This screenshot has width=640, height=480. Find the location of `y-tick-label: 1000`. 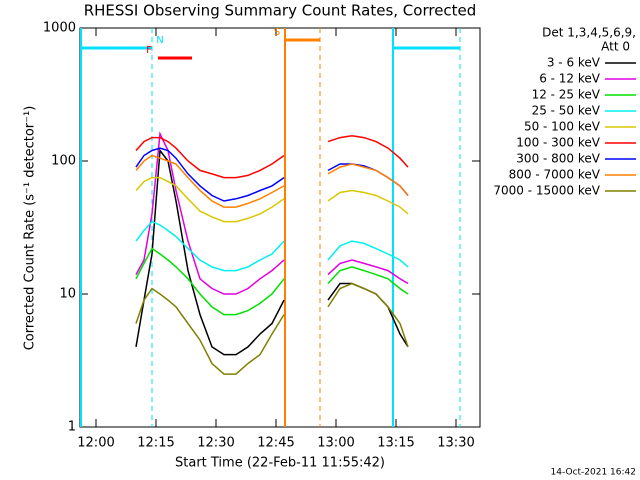

y-tick-label: 1000 is located at coordinates (59, 28).